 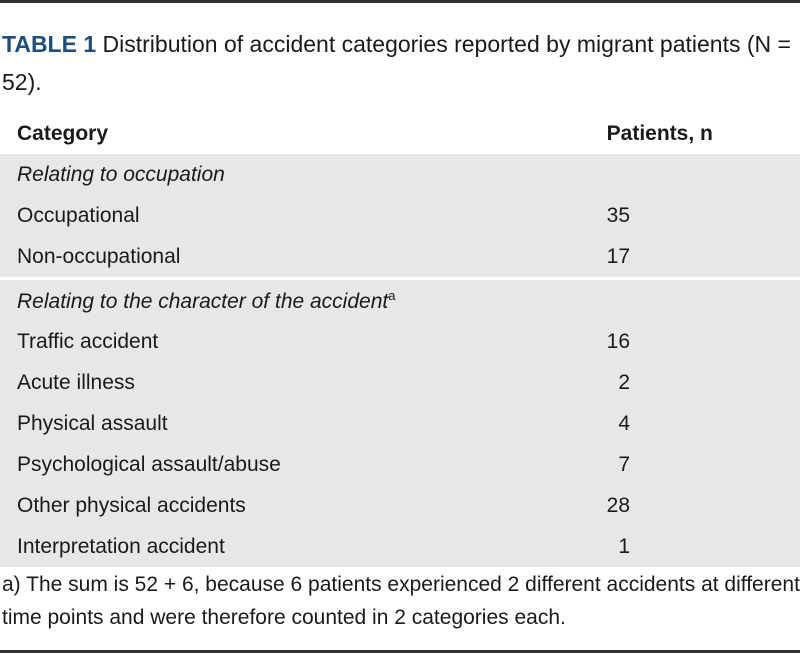 I want to click on data-row: Non-occupational 17, so click(x=400, y=256).